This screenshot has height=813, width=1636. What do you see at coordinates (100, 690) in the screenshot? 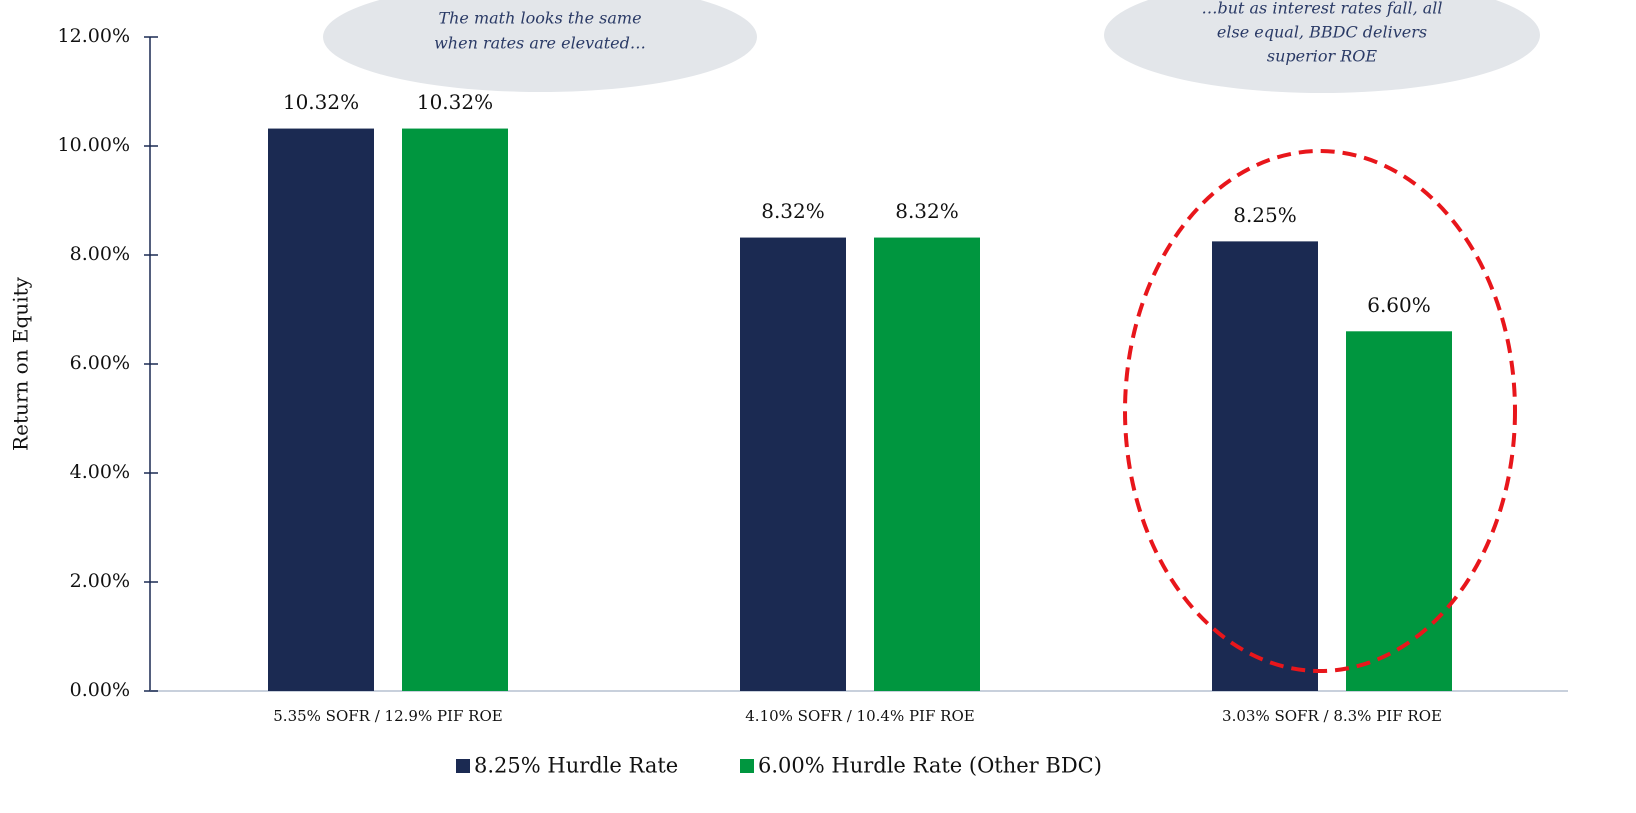
I see `y-tick-label: 0.00%` at bounding box center [100, 690].